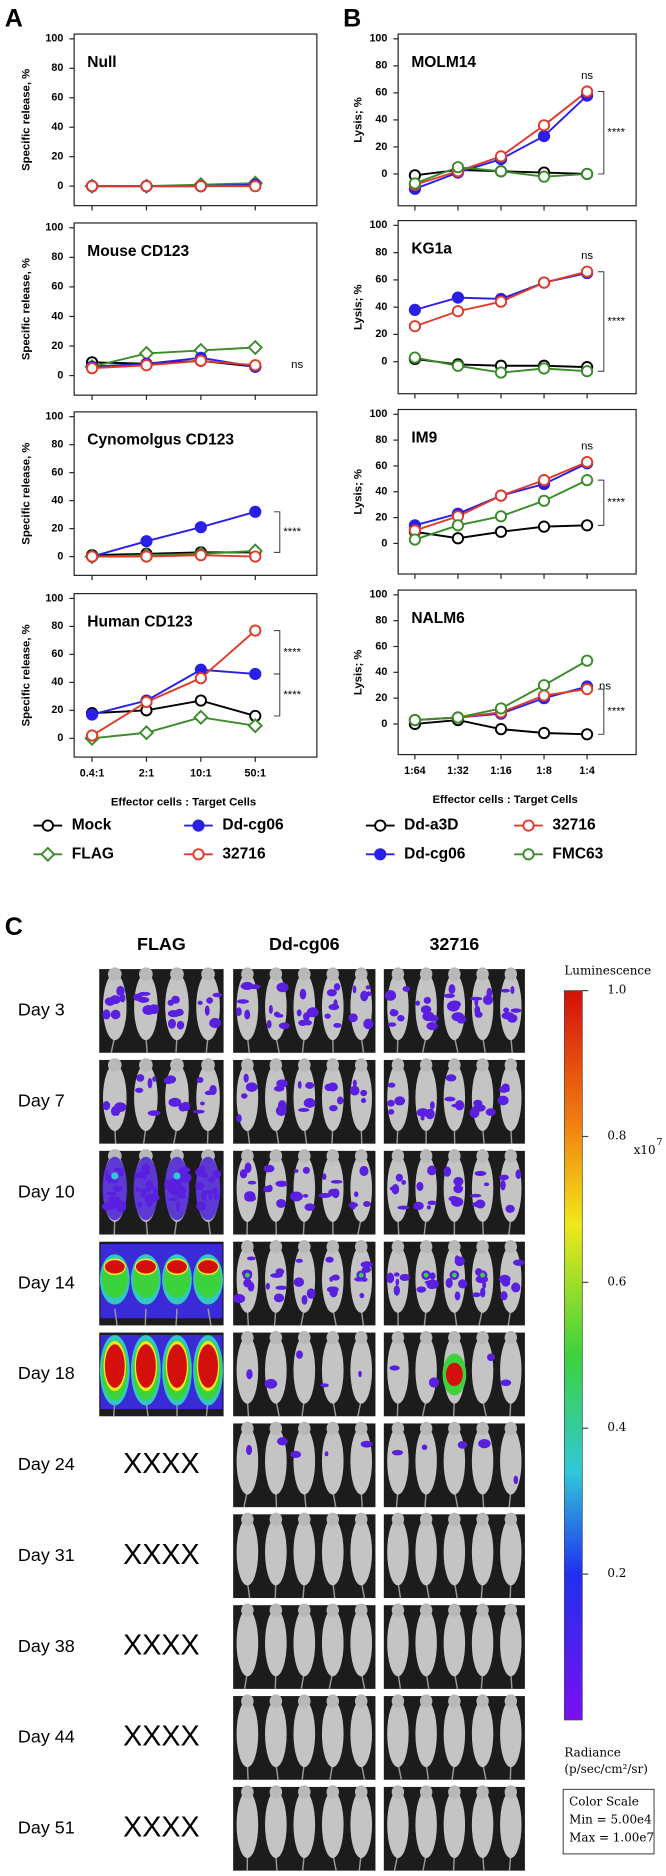 This screenshot has width=666, height=1876. What do you see at coordinates (616, 1573) in the screenshot?
I see `colorbar-tick-label: 0.2` at bounding box center [616, 1573].